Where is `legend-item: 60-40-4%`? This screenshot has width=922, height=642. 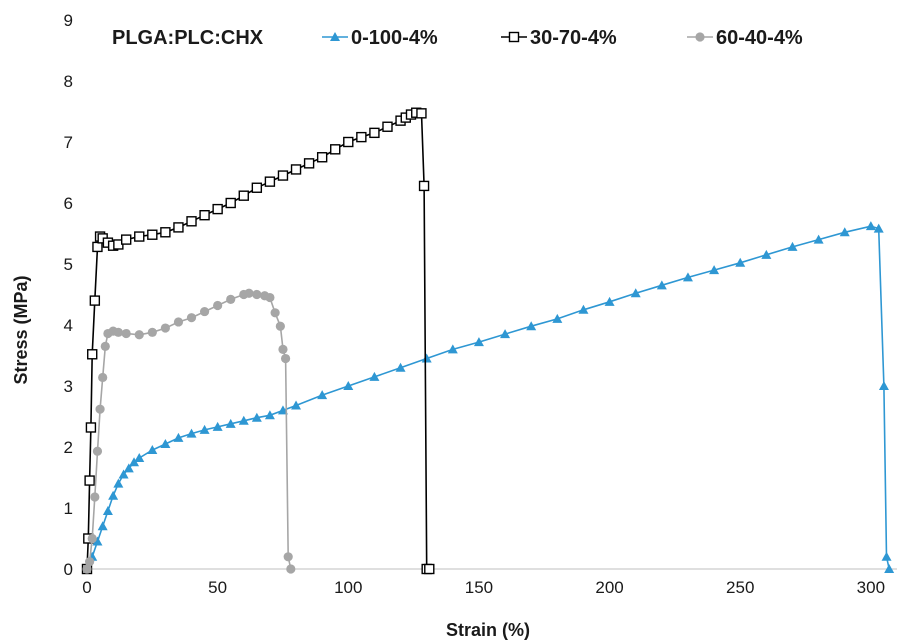 legend-item: 60-40-4% is located at coordinates (745, 38).